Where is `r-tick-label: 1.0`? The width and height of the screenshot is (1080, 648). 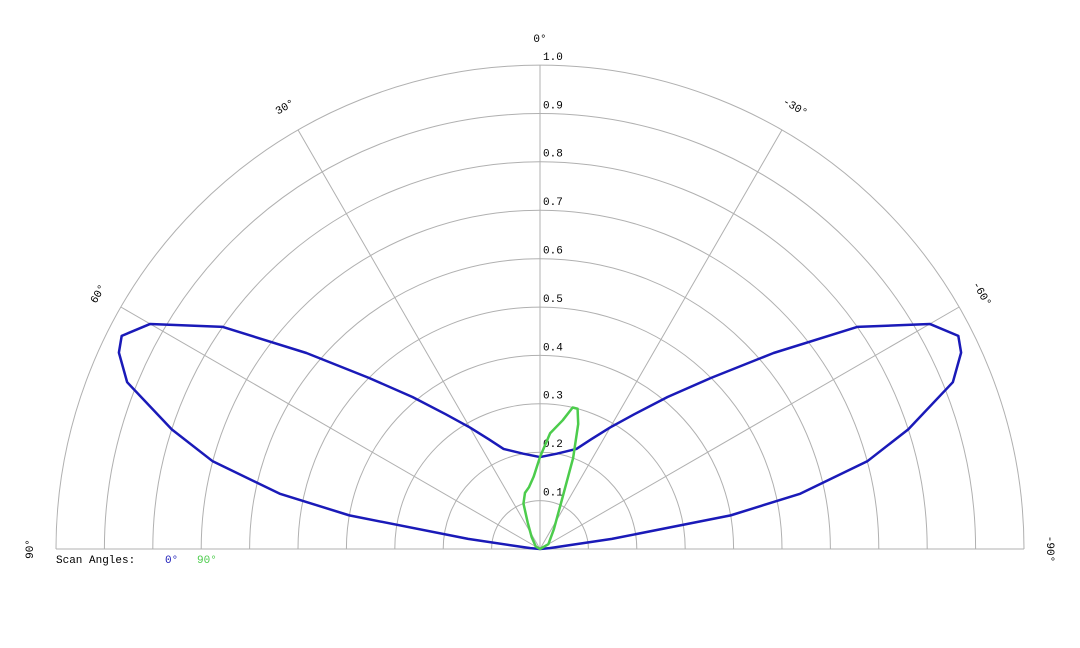
r-tick-label: 1.0 is located at coordinates (553, 58).